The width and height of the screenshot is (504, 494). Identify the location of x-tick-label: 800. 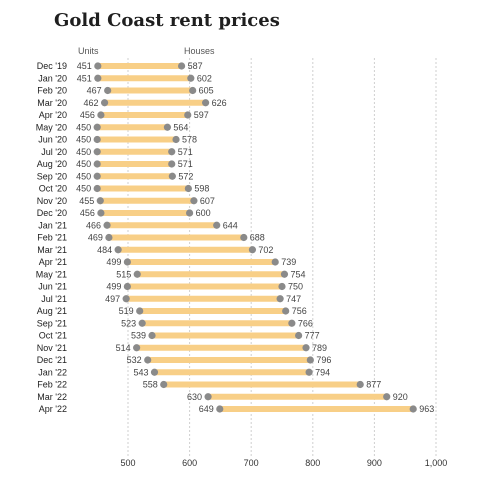
(312, 463).